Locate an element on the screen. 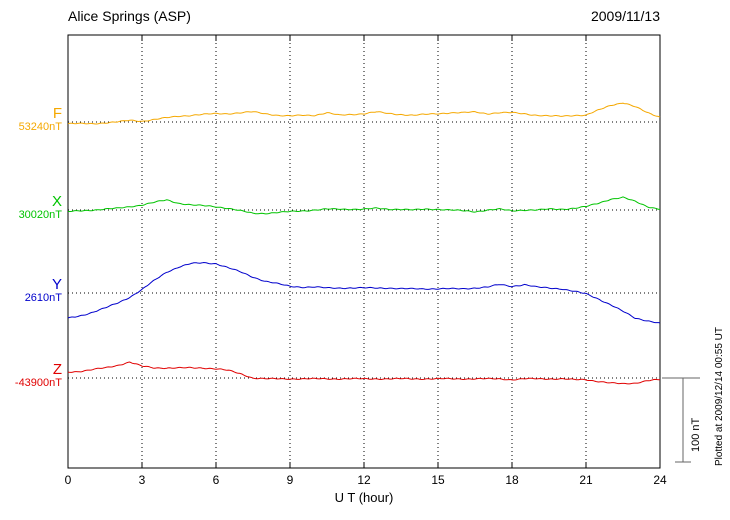  x-tick-label: 6 is located at coordinates (216, 480).